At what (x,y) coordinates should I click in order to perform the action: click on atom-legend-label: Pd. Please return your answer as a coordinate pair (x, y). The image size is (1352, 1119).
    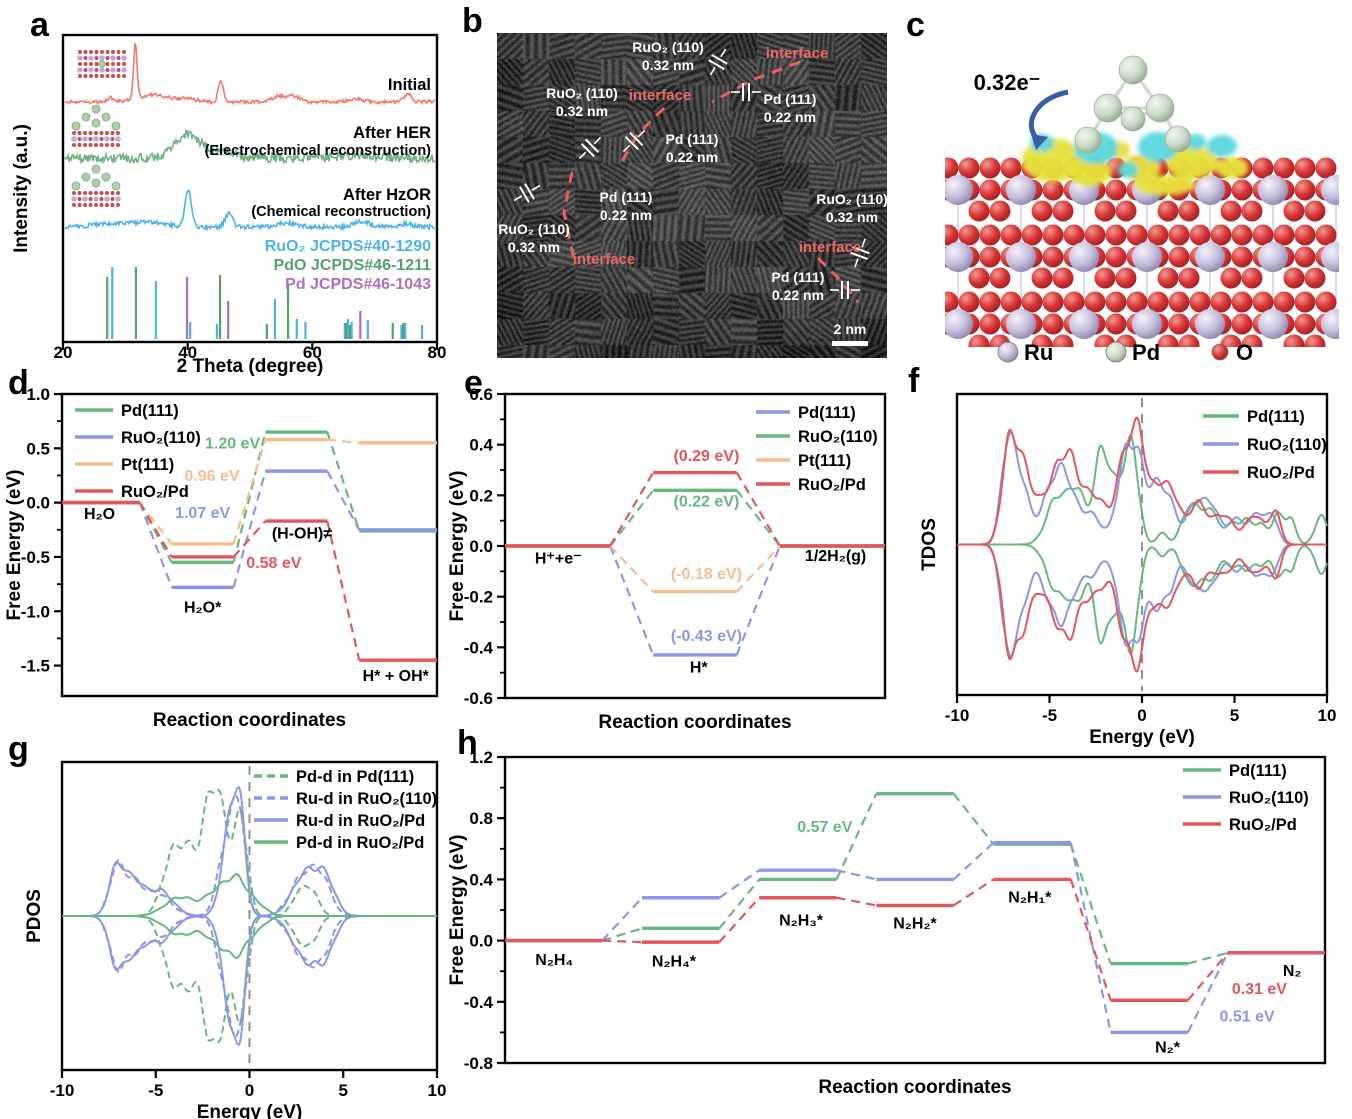
    Looking at the image, I should click on (1146, 352).